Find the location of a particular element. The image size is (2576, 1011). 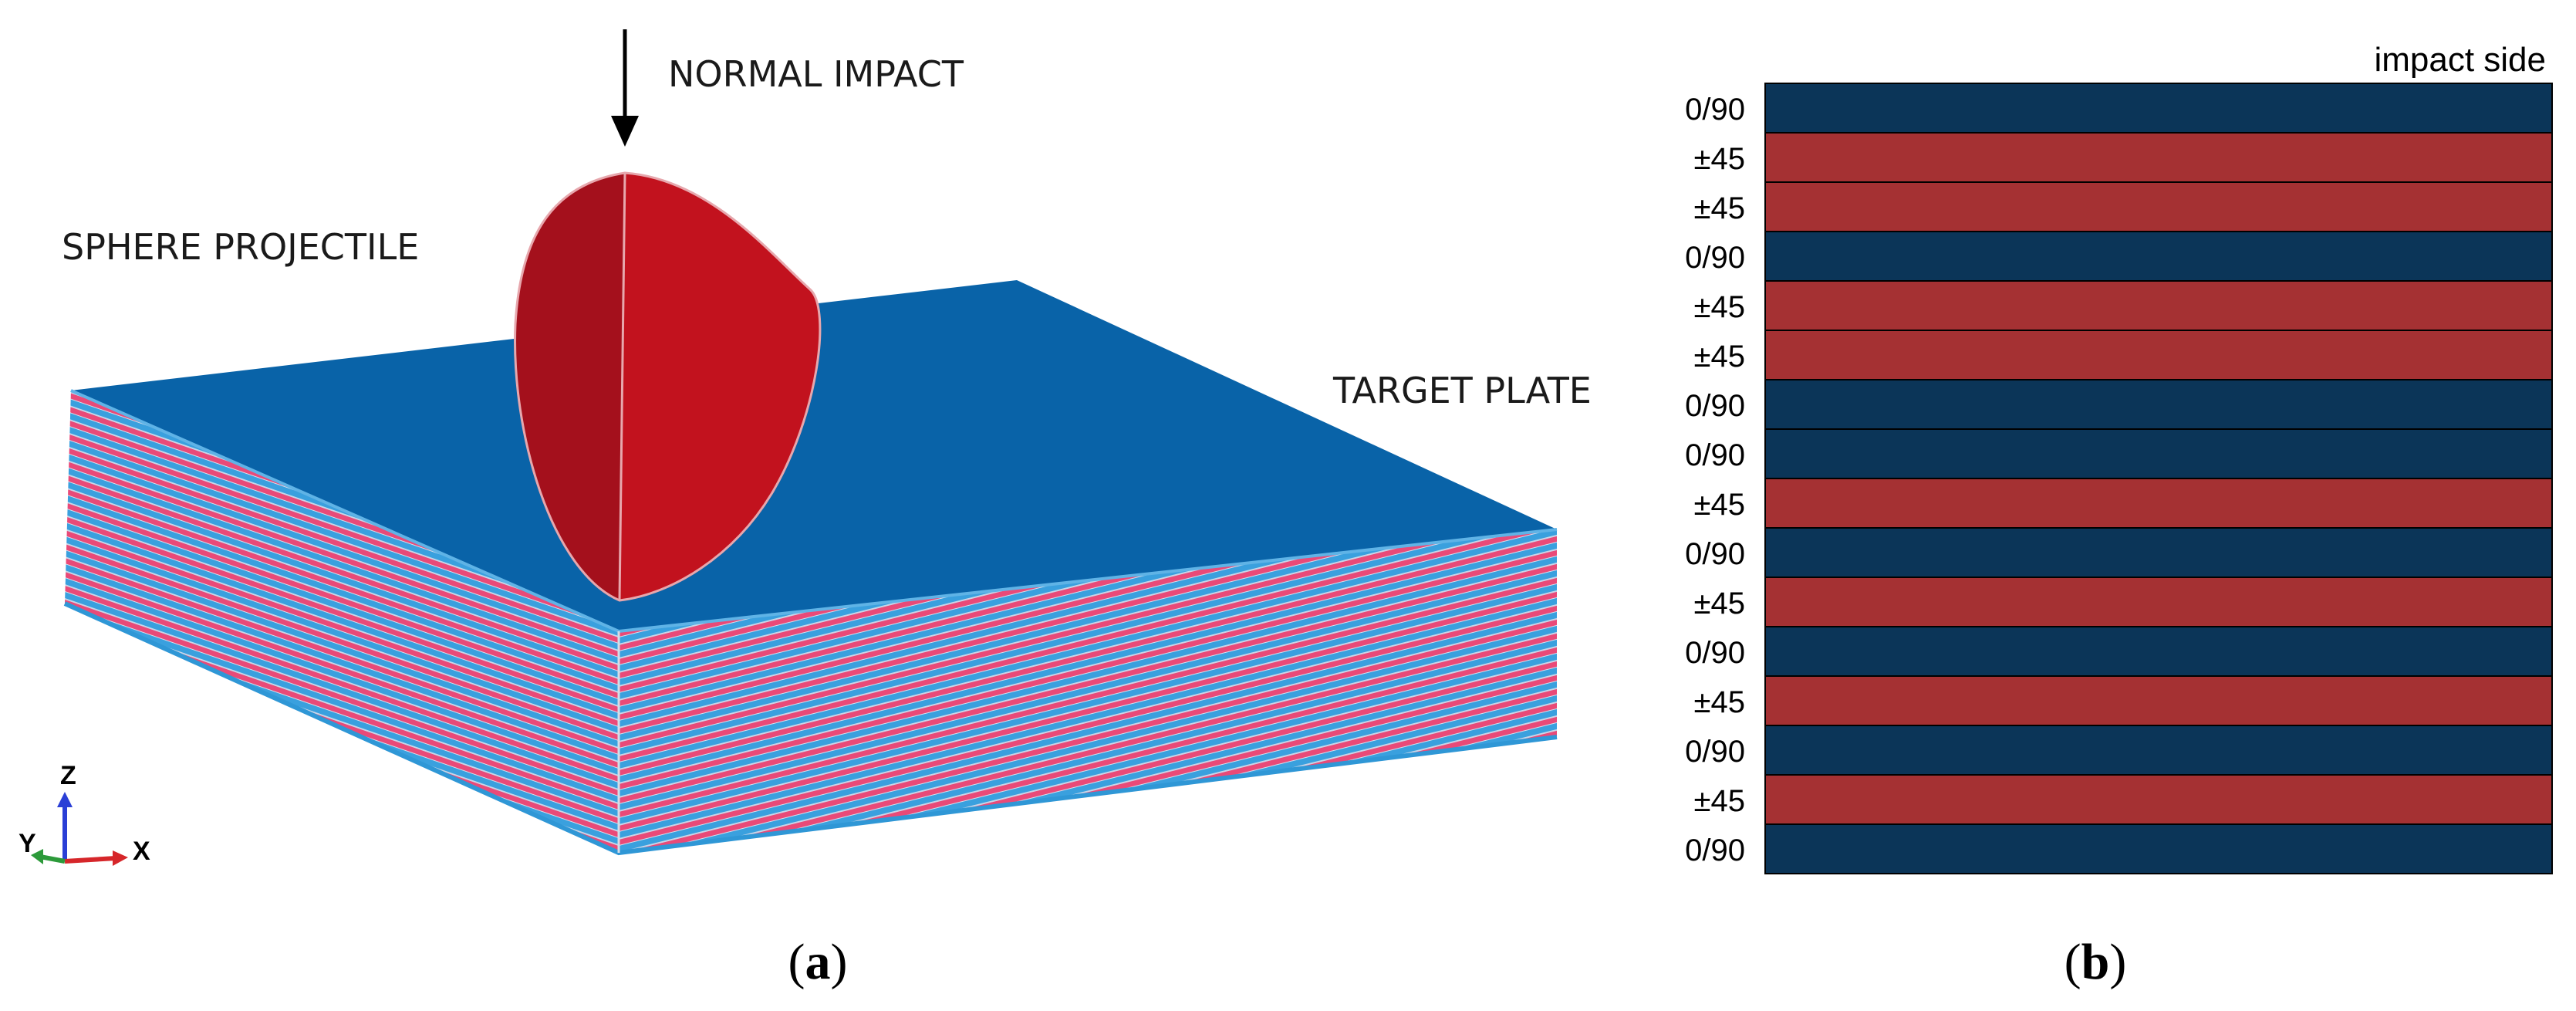

layer-label-10: 0/90 is located at coordinates (1715, 554).